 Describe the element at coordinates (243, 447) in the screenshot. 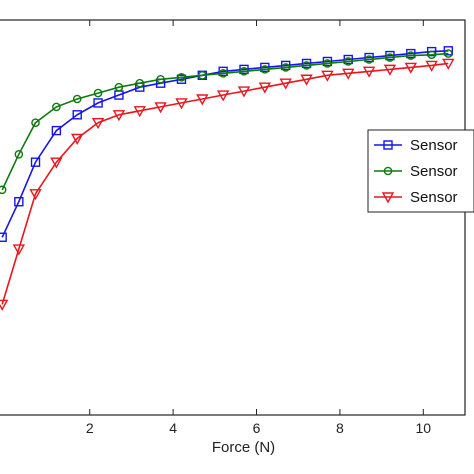

I see `x-axis-title: Force (N)` at that location.